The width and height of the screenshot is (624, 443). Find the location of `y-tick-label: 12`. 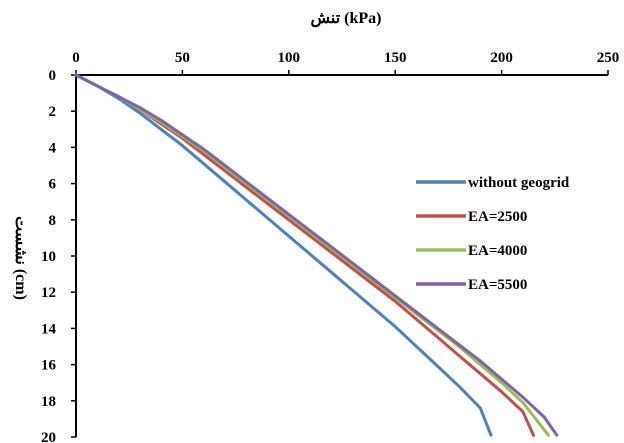

y-tick-label: 12 is located at coordinates (48, 293).